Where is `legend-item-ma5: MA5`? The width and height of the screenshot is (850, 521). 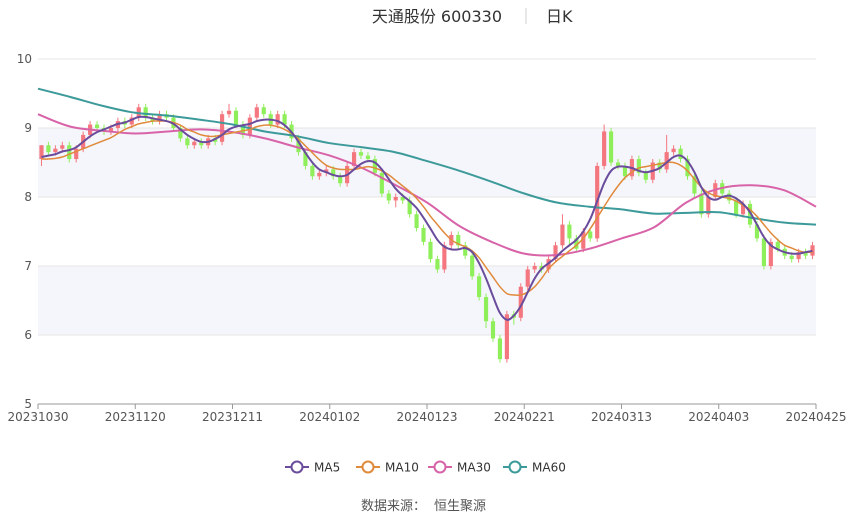 legend-item-ma5: MA5 is located at coordinates (312, 467).